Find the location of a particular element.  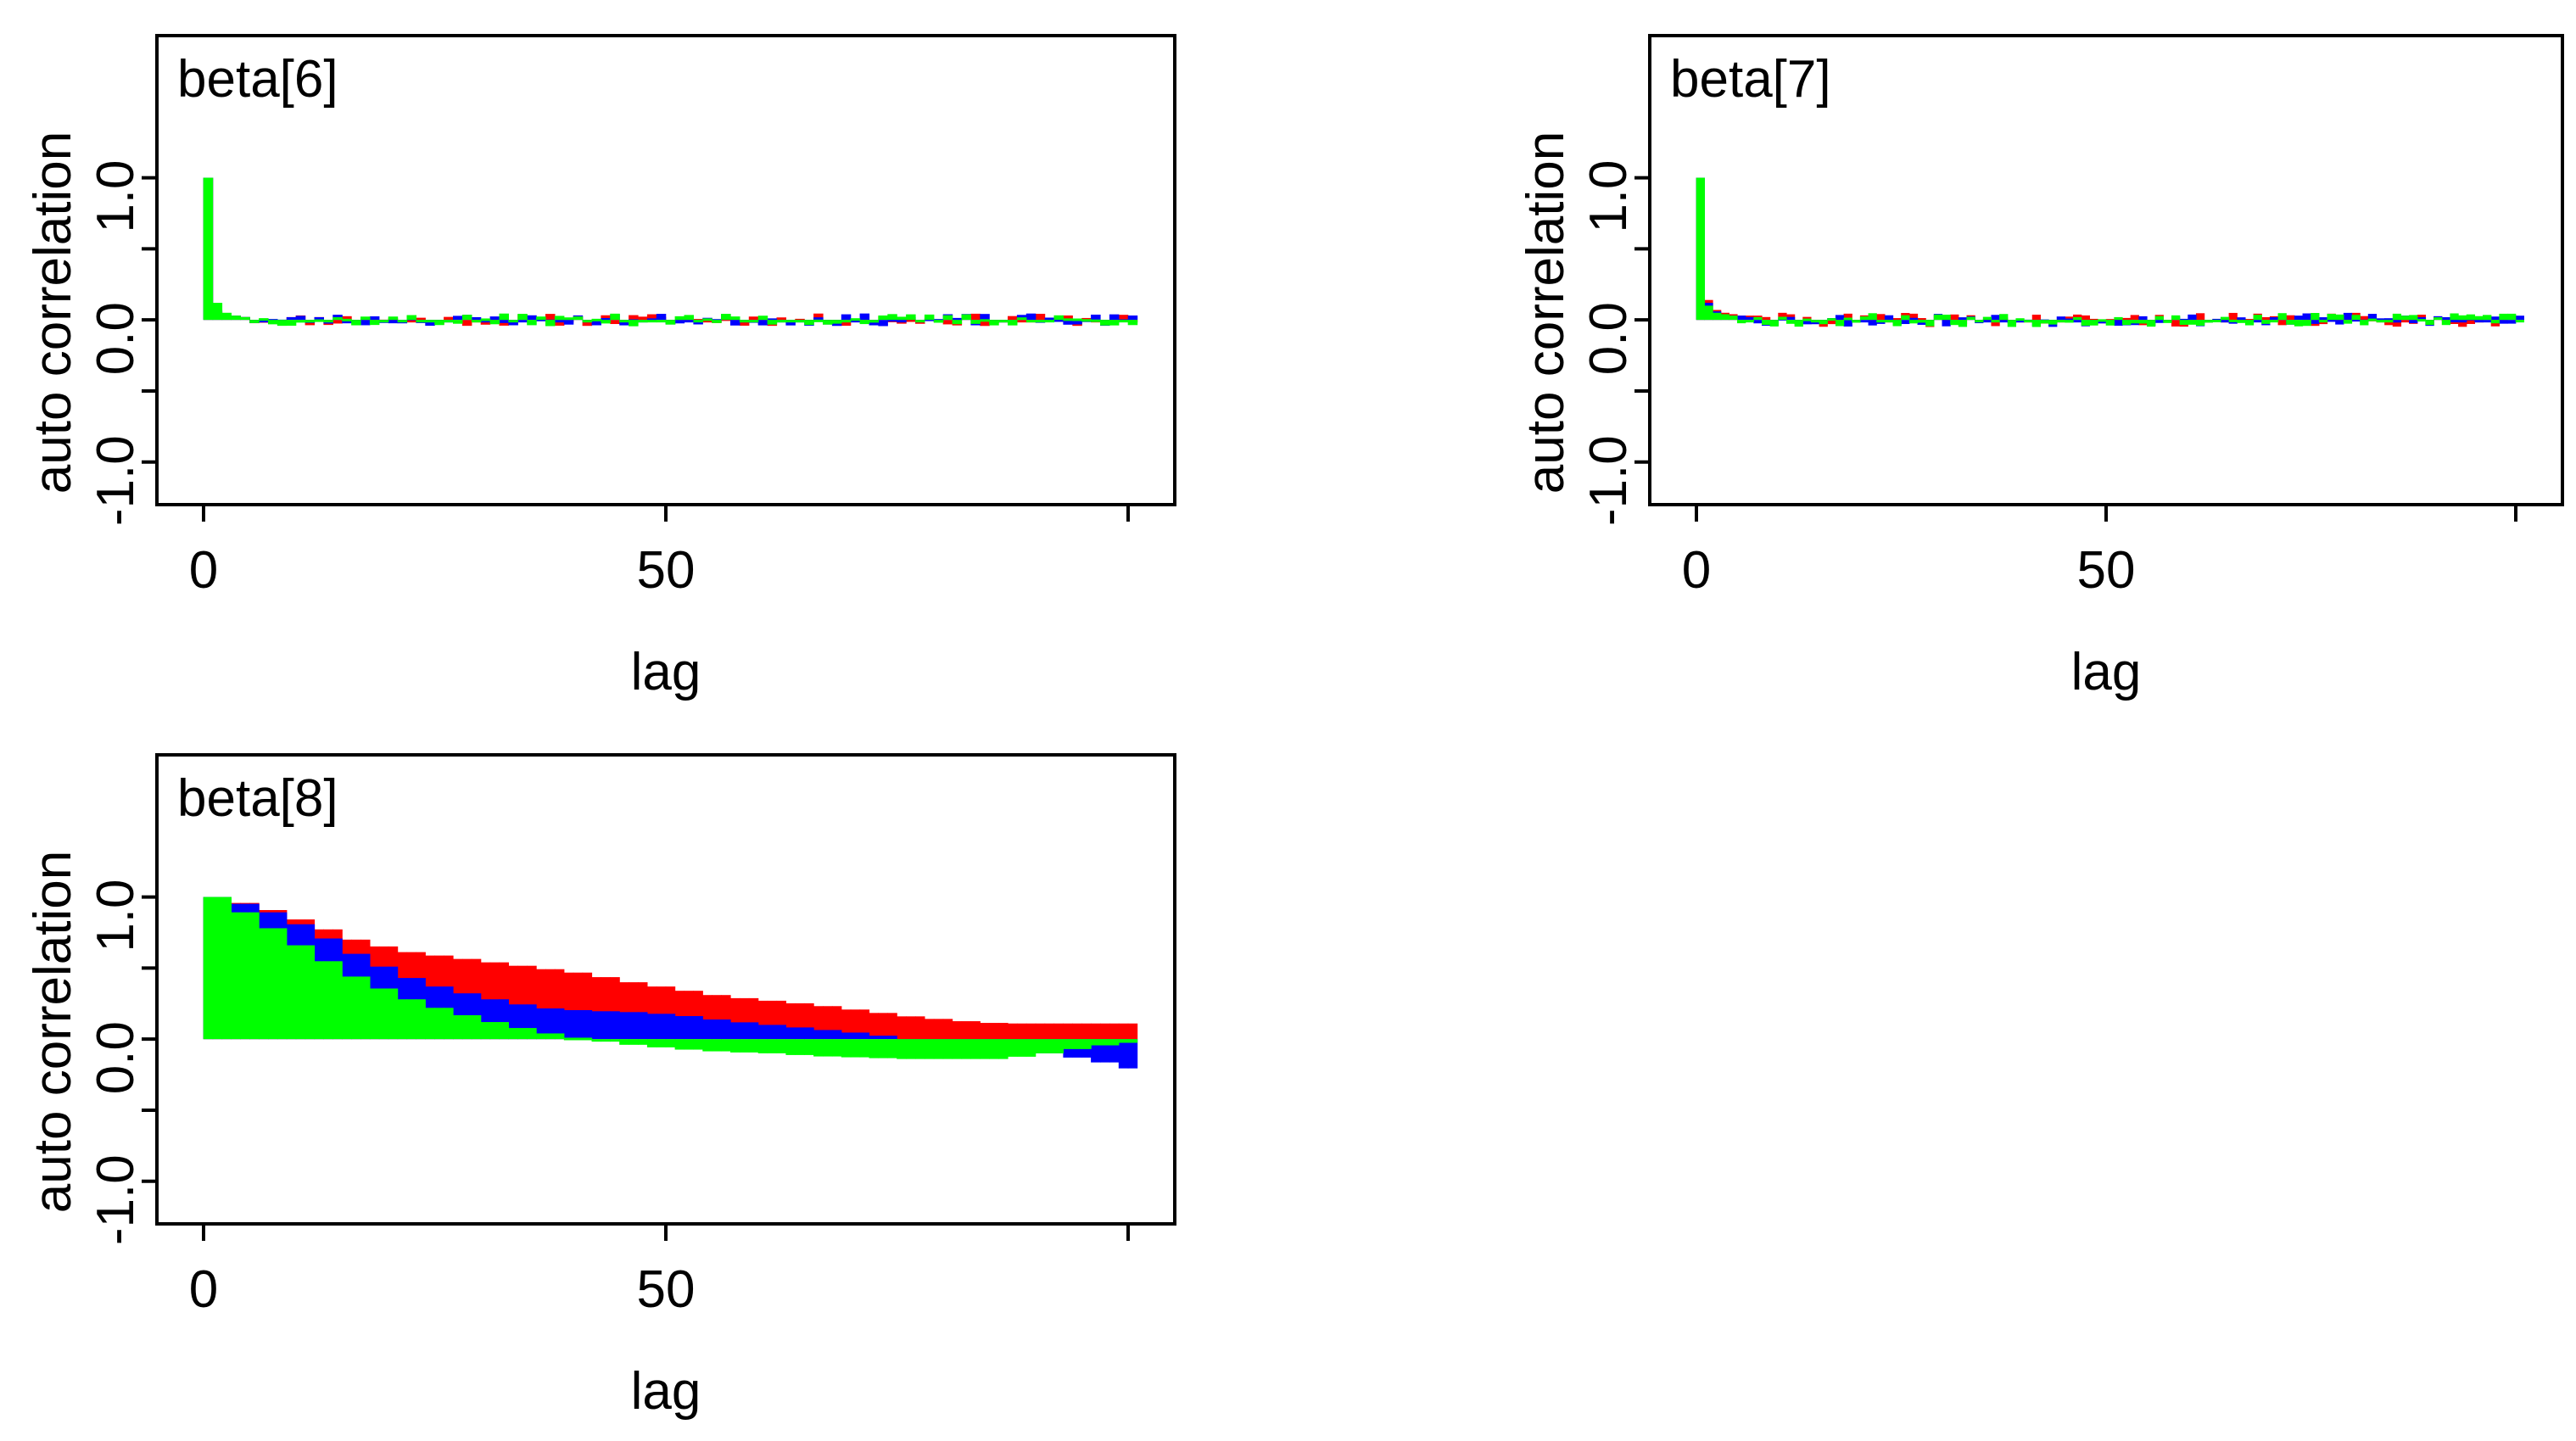

y-axis-label: auto correlation is located at coordinates (53, 312).